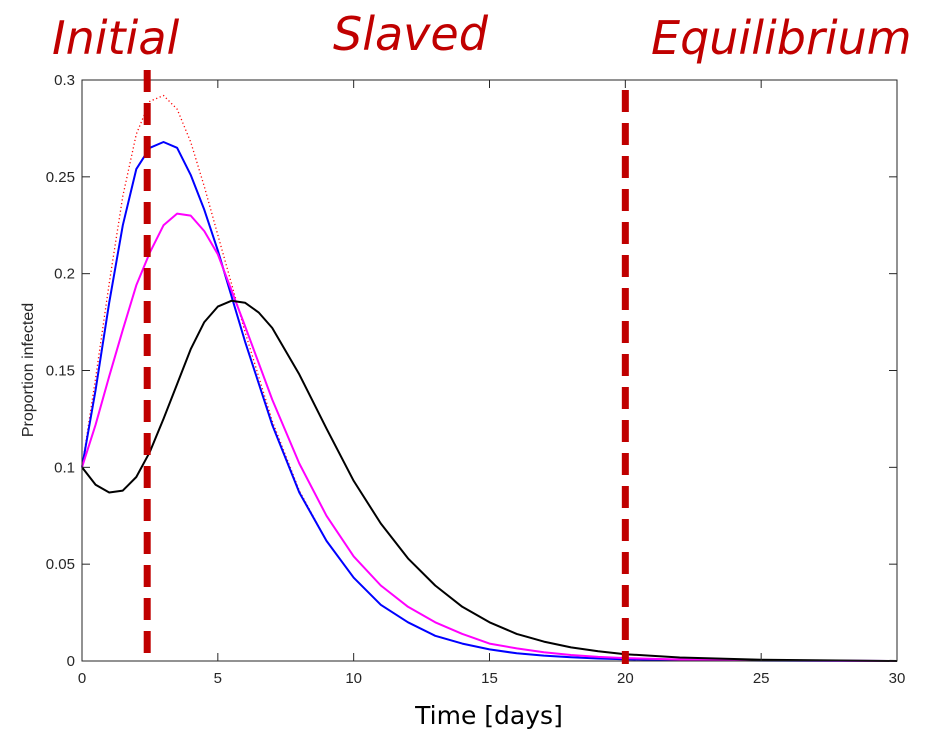 This screenshot has width=946, height=734. Describe the element at coordinates (218, 678) in the screenshot. I see `x-tick-label: 5` at that location.